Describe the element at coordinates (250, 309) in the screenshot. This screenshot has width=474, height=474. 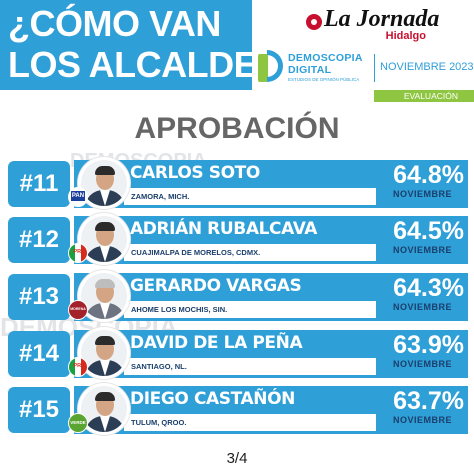
I see `mayor-location-strip: AHOME LOS MOCHIS, SIN.` at that location.